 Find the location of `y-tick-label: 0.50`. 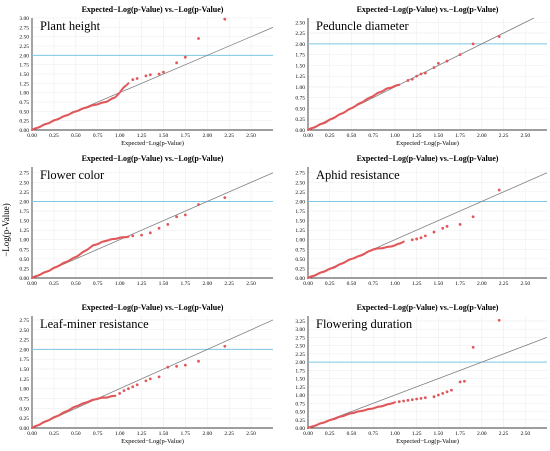

y-tick-label: 0.50 is located at coordinates (24, 260).